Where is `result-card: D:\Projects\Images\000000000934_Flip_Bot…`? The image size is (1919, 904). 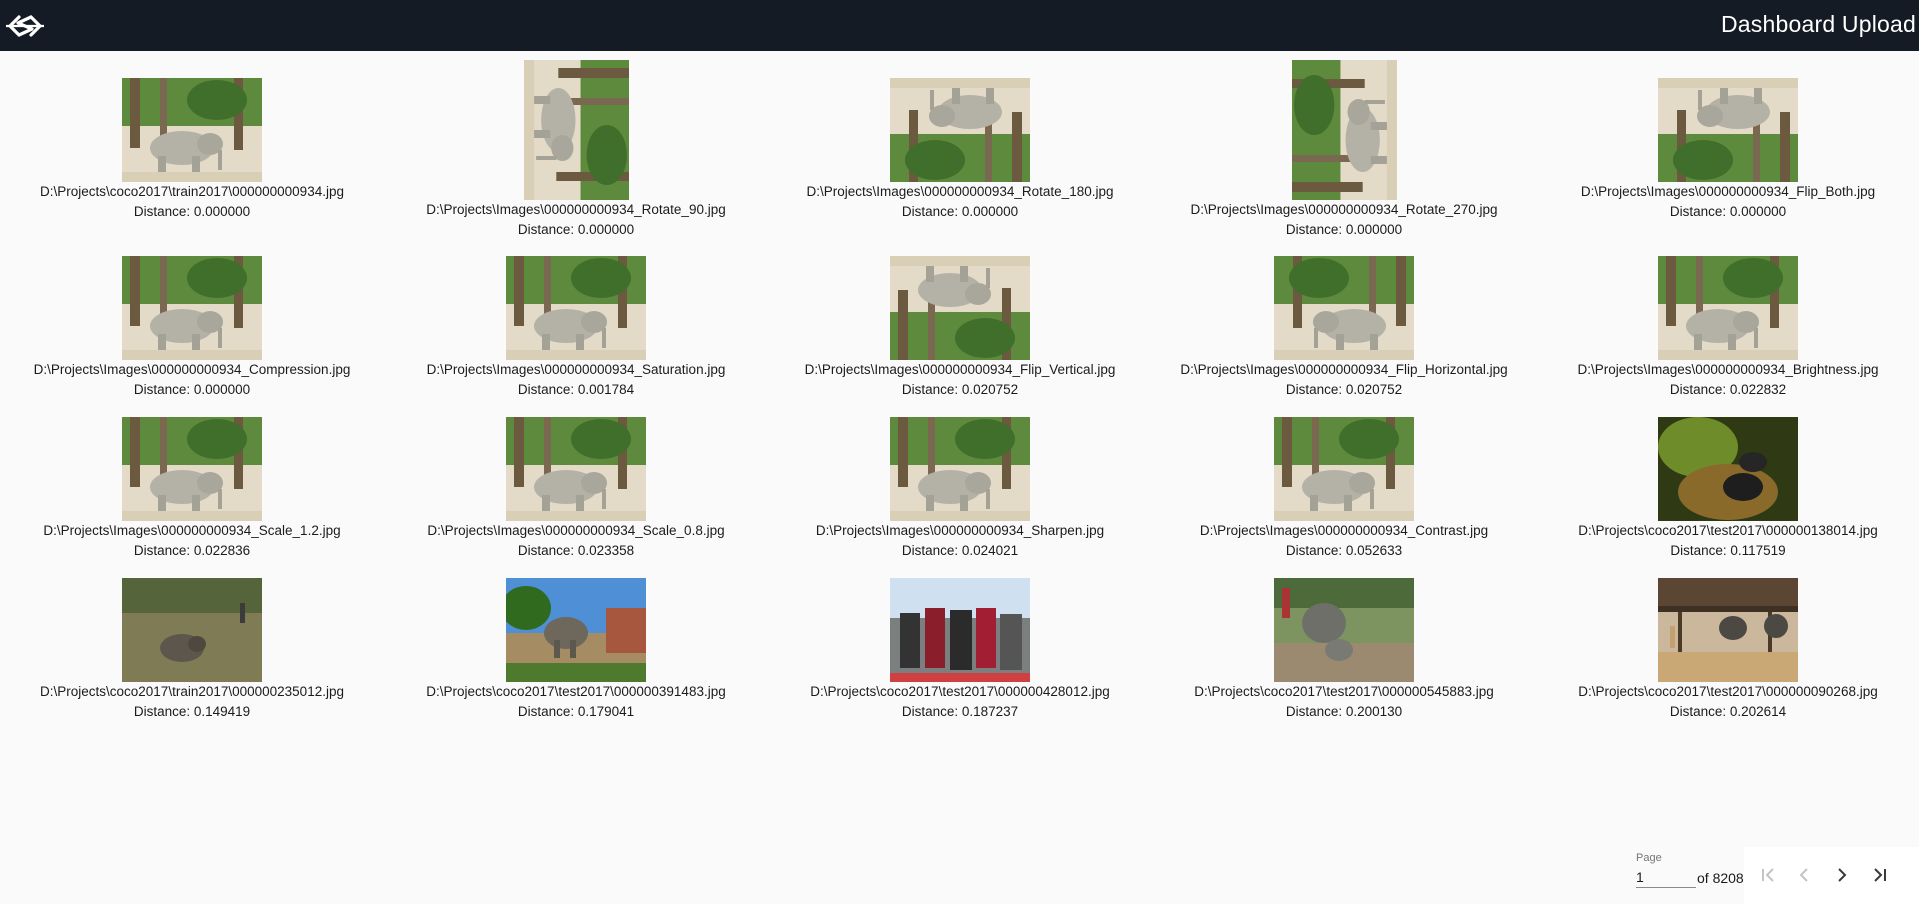
result-card: D:\Projects\Images\000000000934_Flip_Bot… is located at coordinates (1727, 150).